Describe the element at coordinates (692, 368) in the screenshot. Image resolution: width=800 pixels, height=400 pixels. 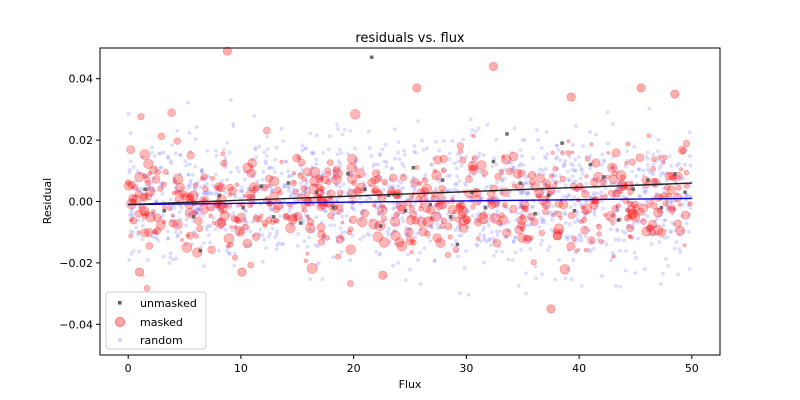
I see `x-tick-label: 50` at that location.